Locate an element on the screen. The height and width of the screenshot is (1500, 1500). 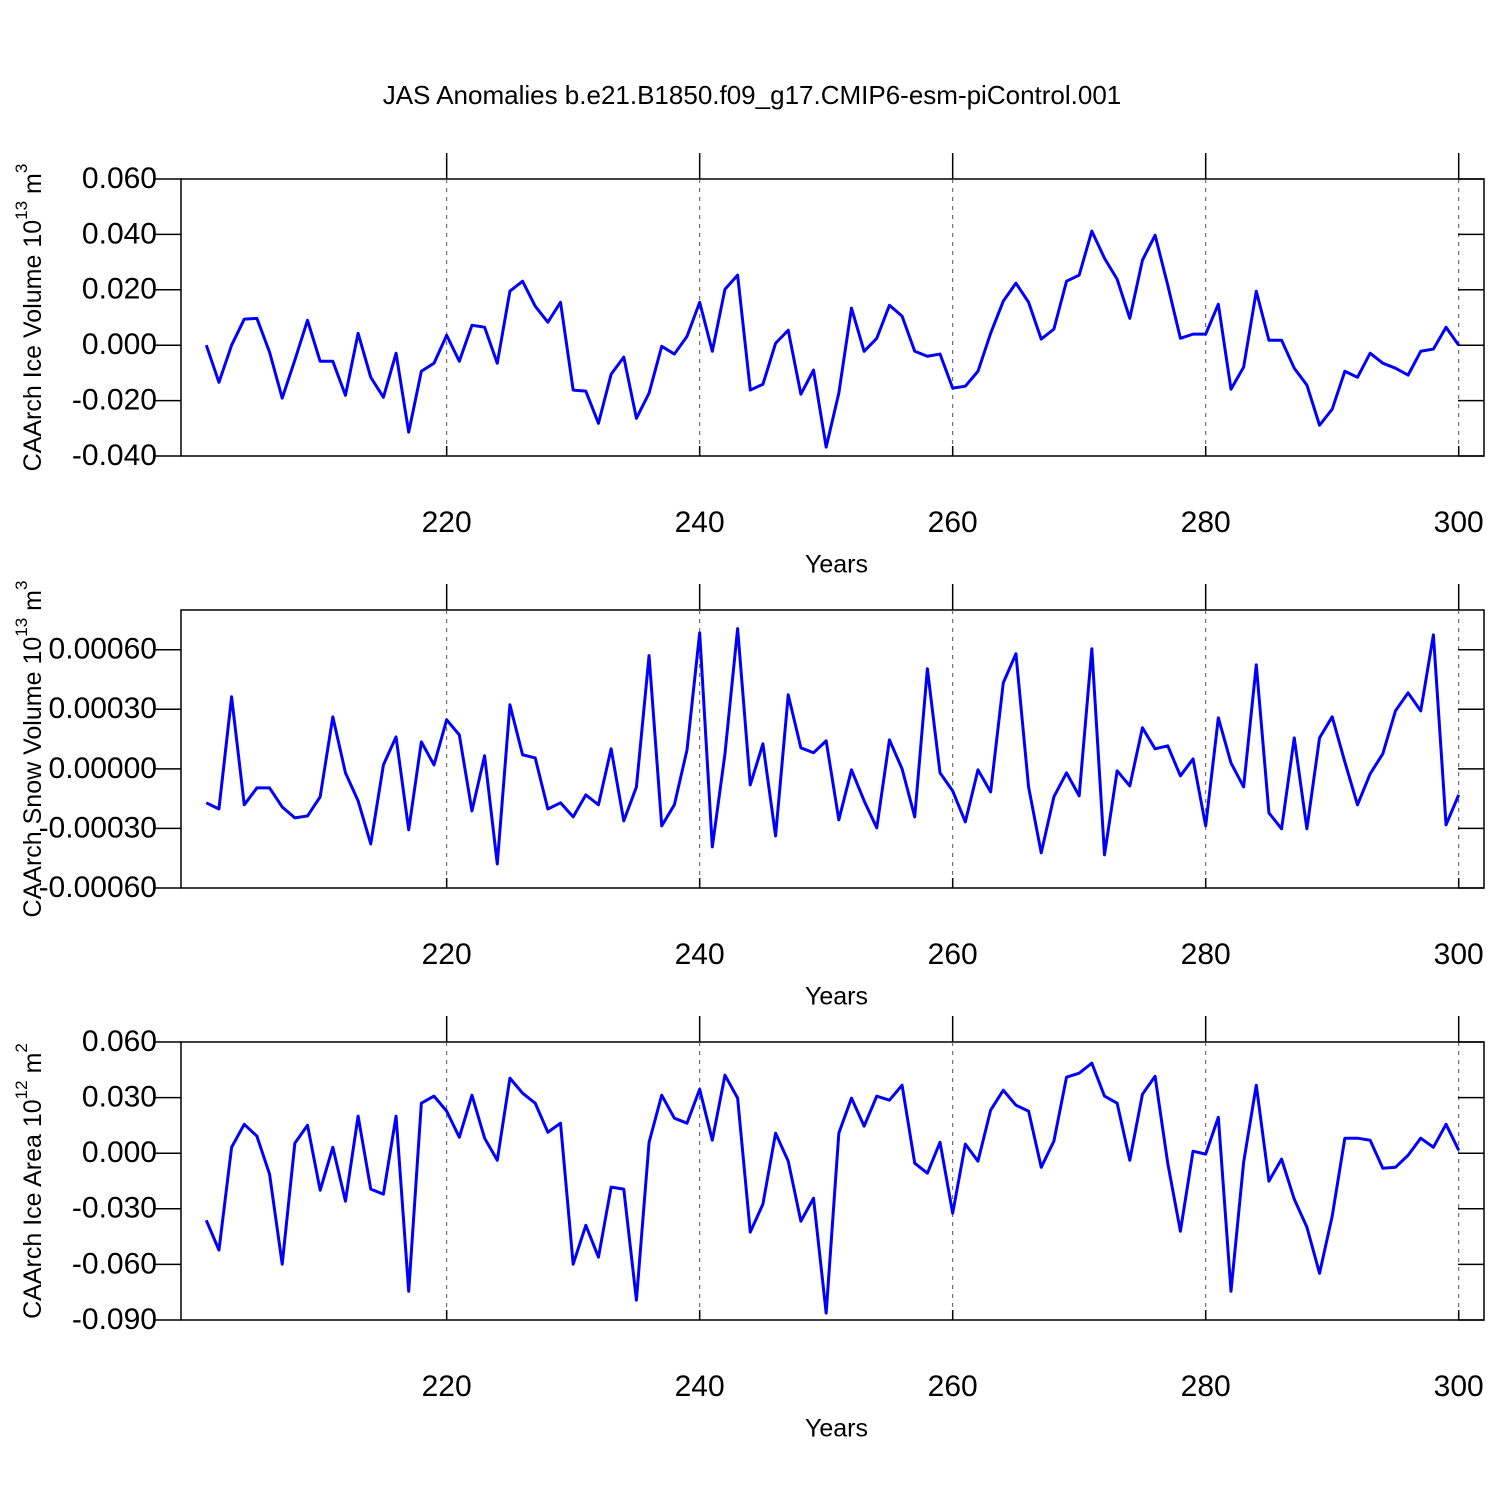
y-tick-label: 0.020 is located at coordinates (119, 289).